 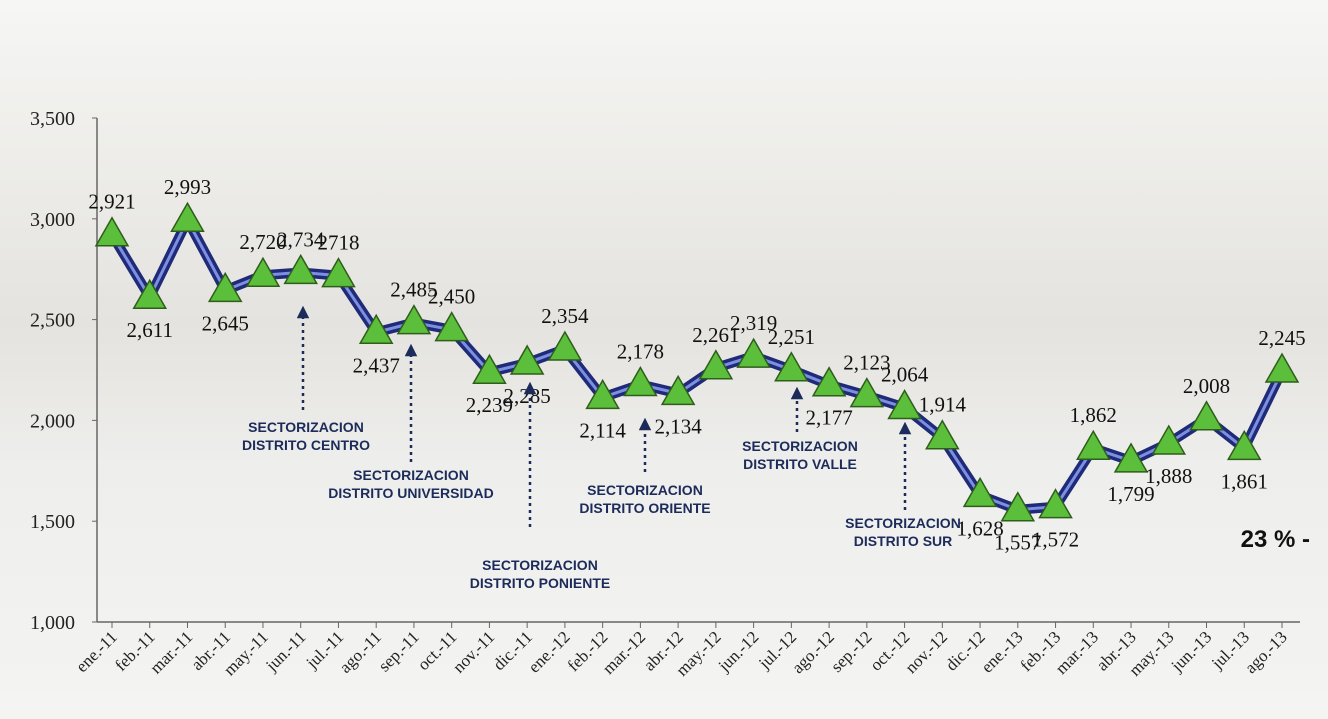 What do you see at coordinates (52, 623) in the screenshot?
I see `y-tick-label: 1,000` at bounding box center [52, 623].